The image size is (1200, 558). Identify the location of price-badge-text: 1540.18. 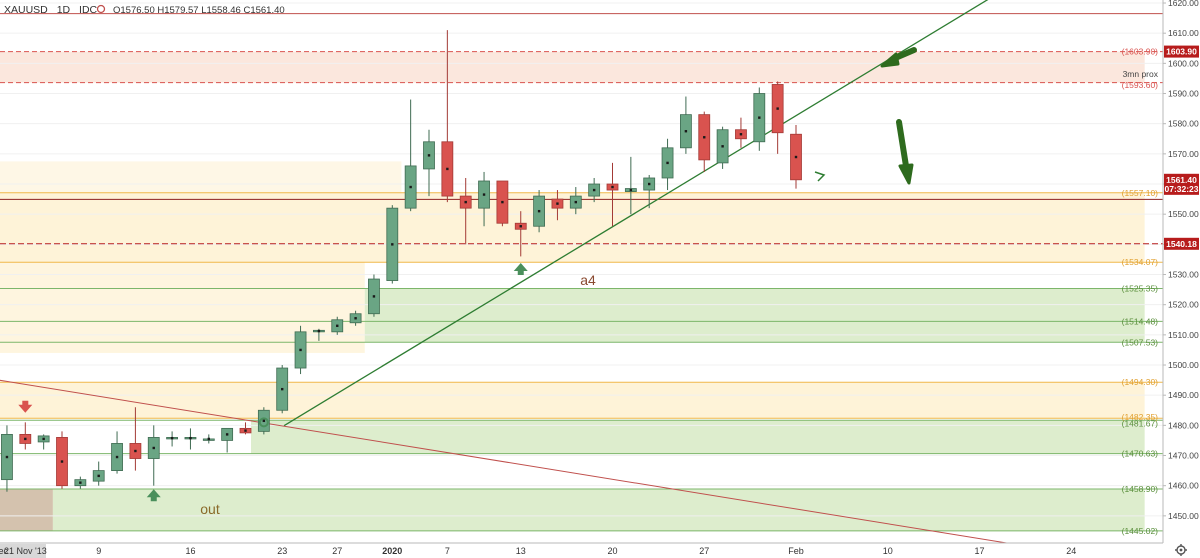
(1181, 244).